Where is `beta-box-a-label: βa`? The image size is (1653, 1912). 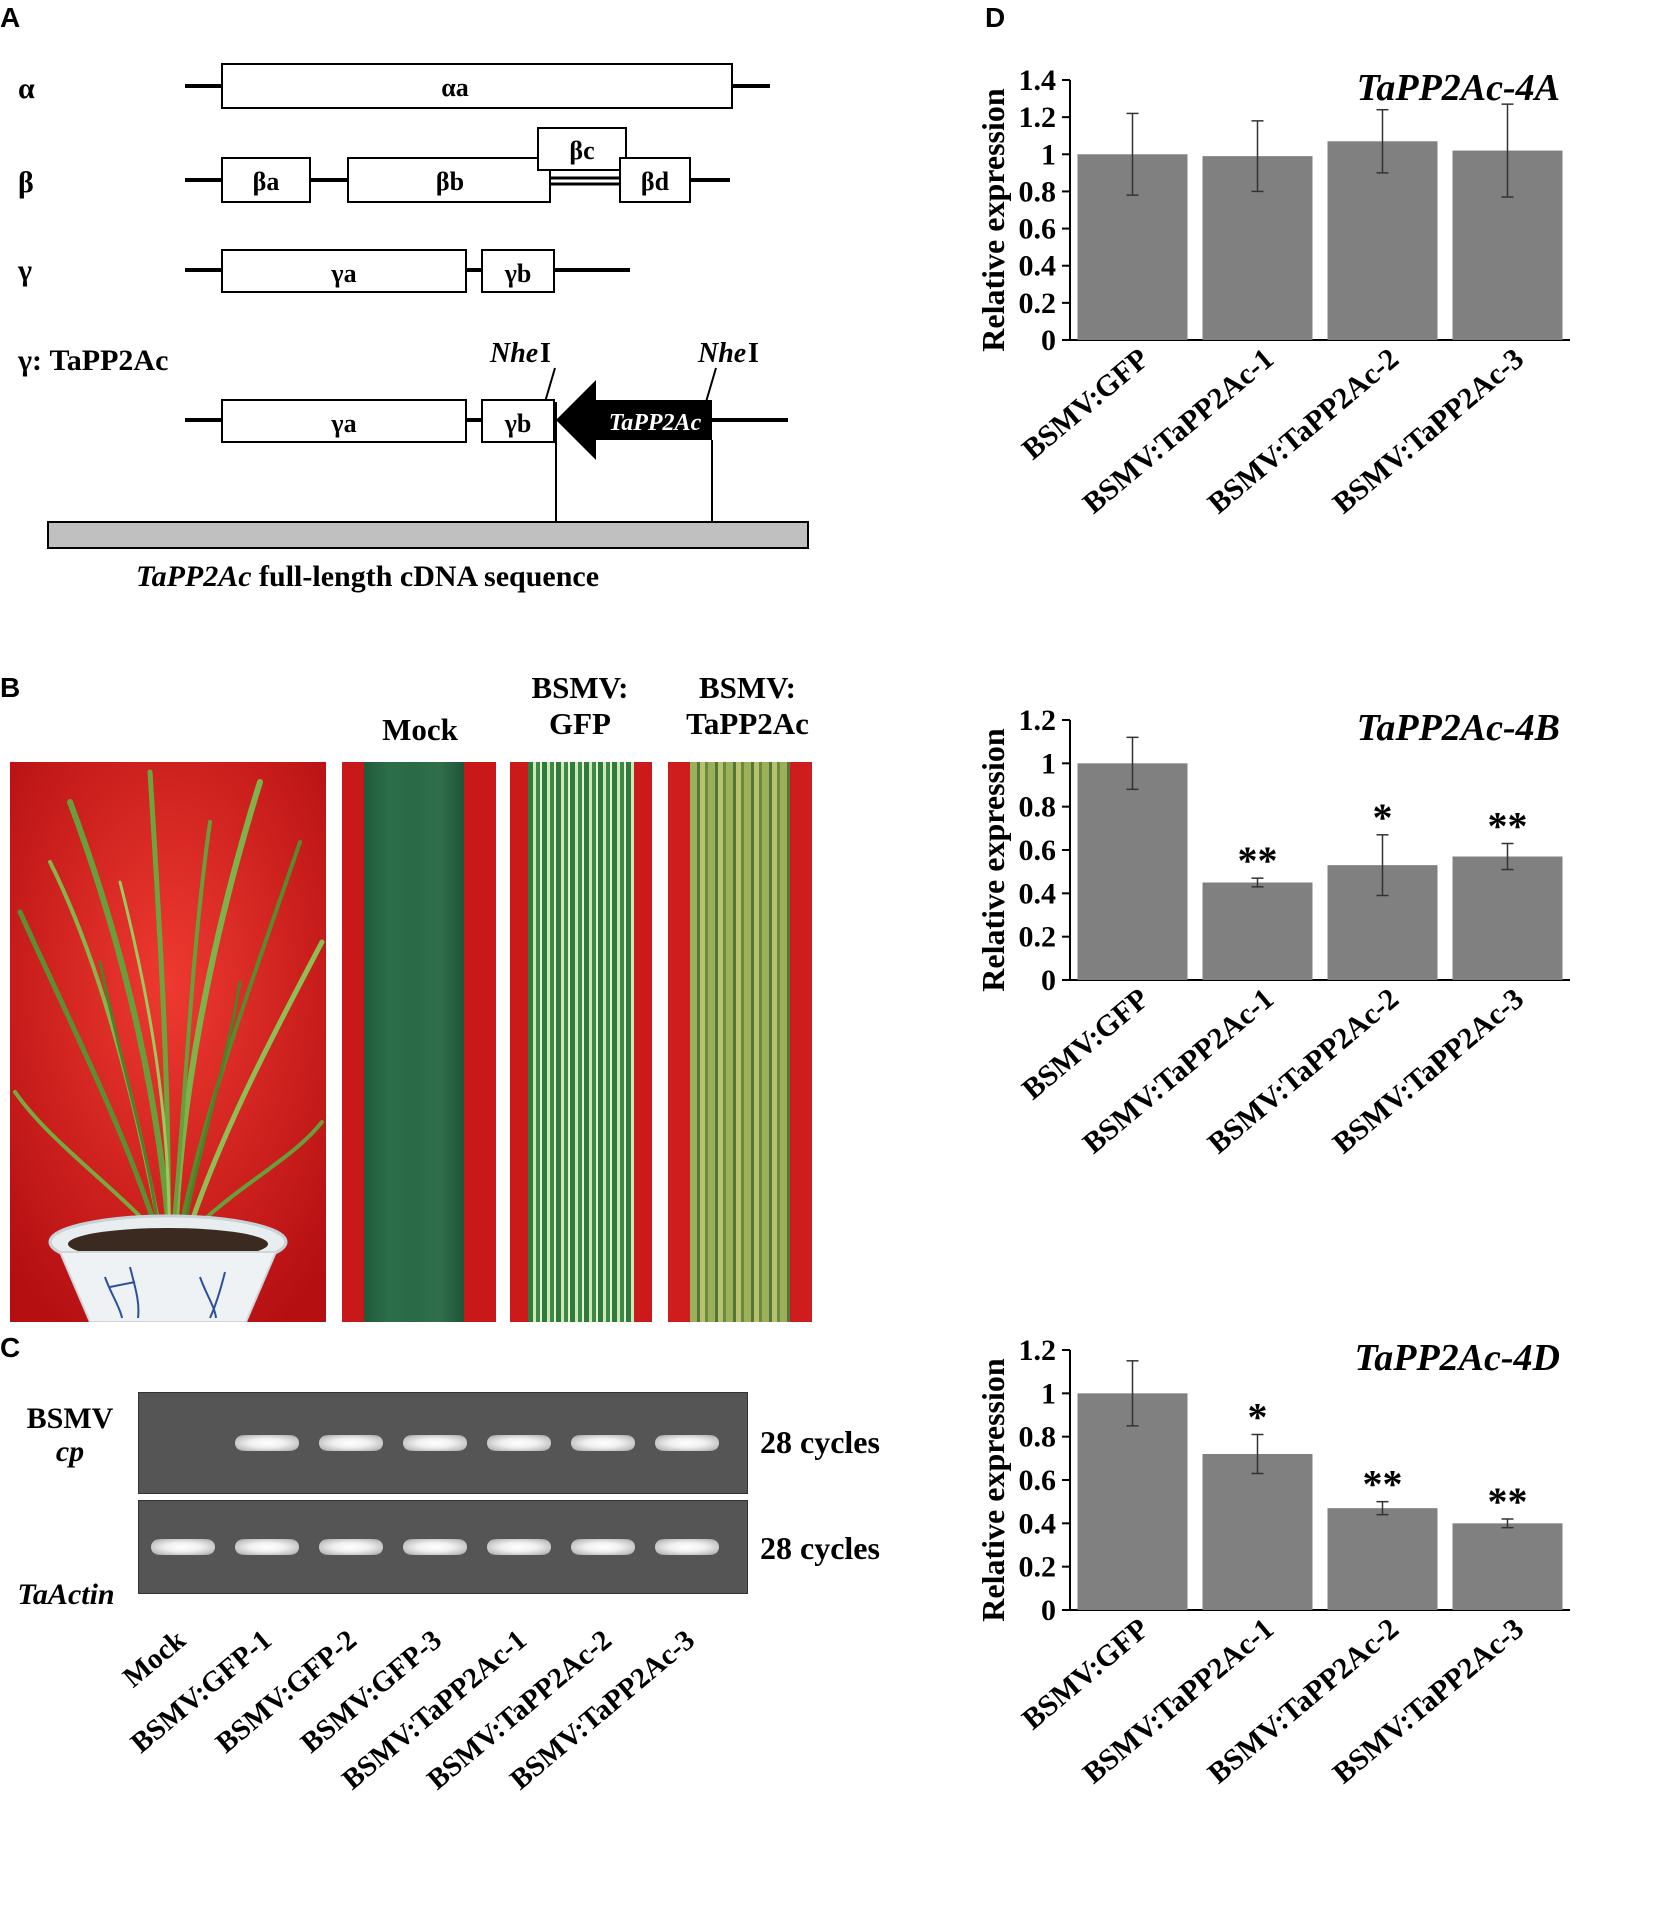 beta-box-a-label: βa is located at coordinates (266, 181).